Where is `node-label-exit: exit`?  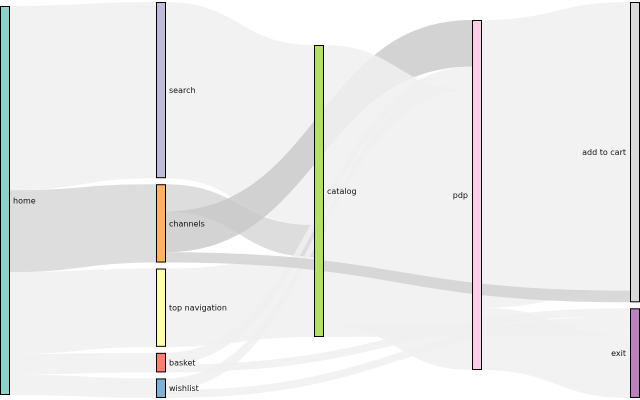
node-label-exit: exit is located at coordinates (618, 353).